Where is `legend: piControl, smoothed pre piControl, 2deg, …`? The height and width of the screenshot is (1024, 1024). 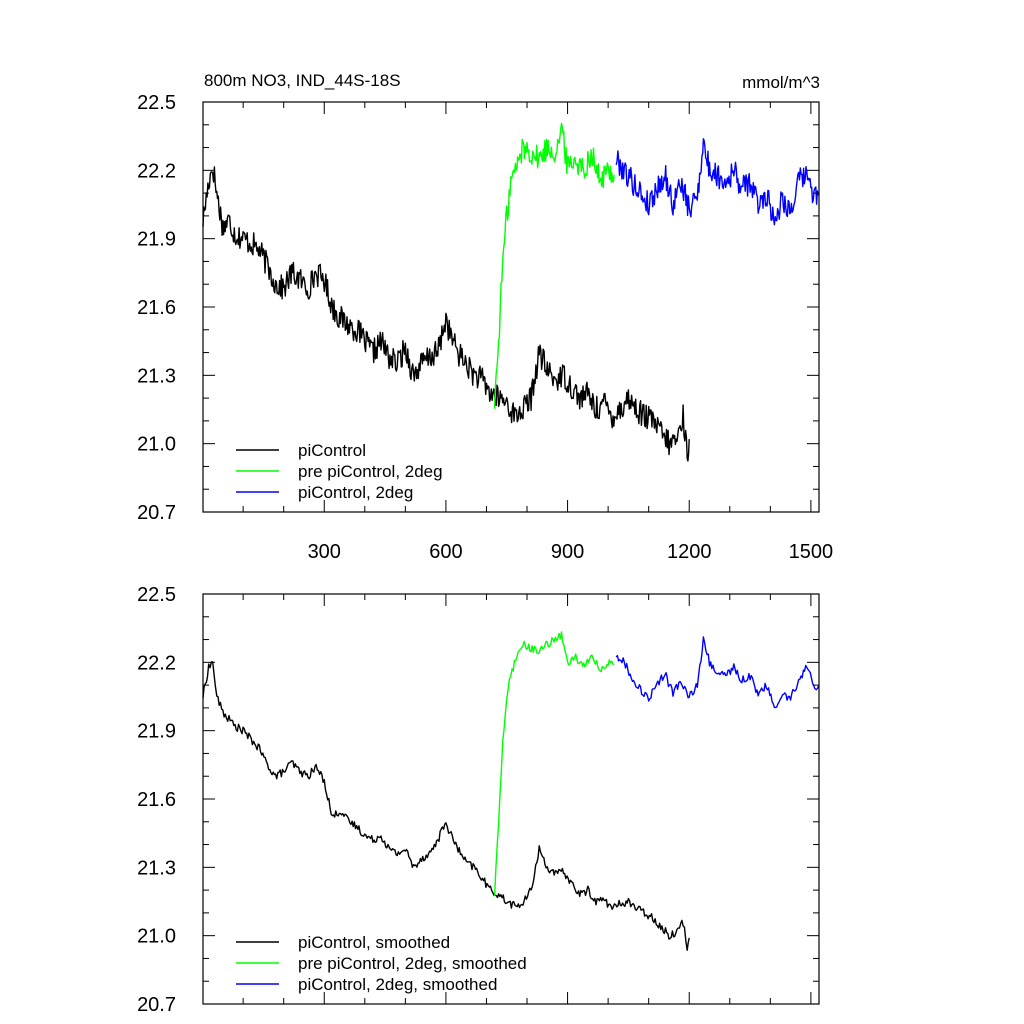 legend: piControl, smoothed pre piControl, 2deg, … is located at coordinates (381, 963).